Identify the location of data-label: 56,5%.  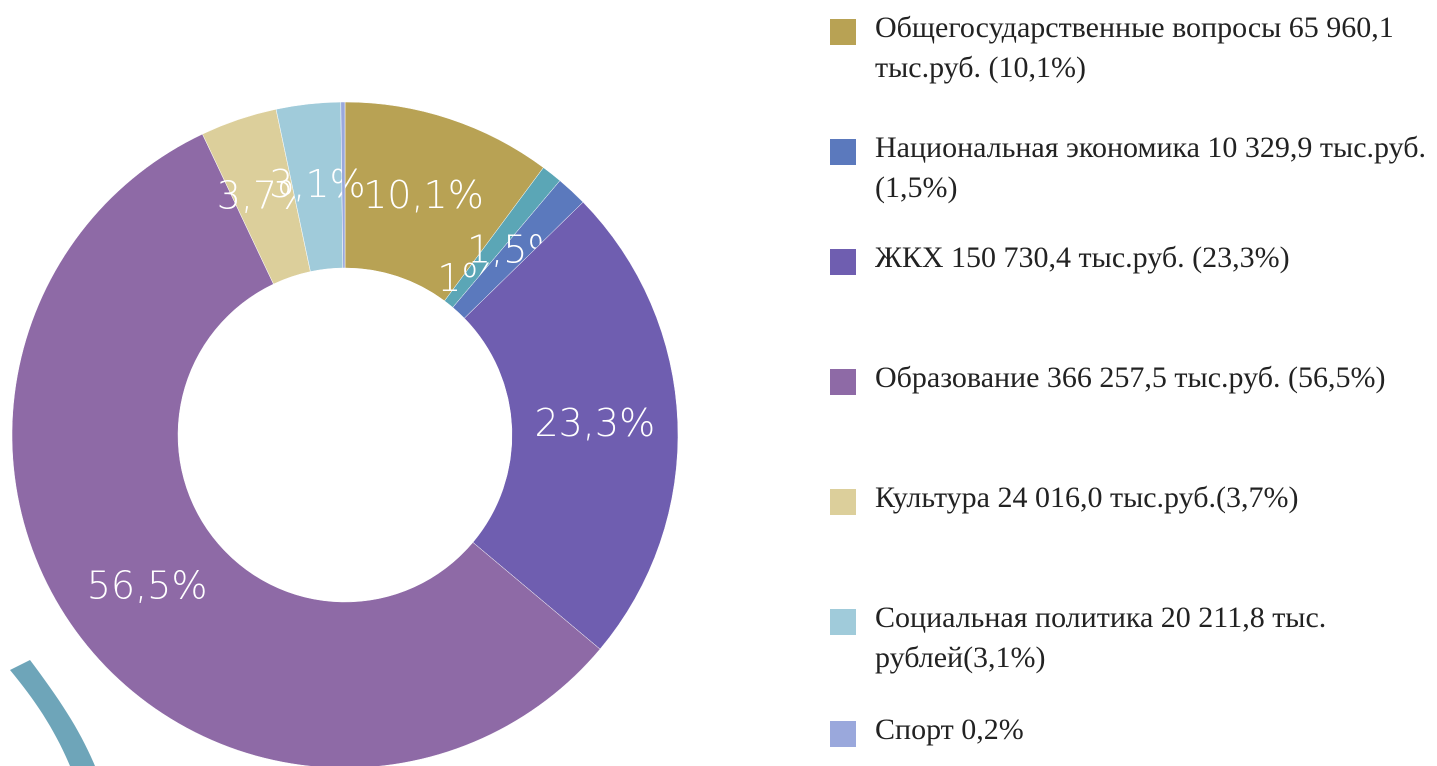
(147, 585).